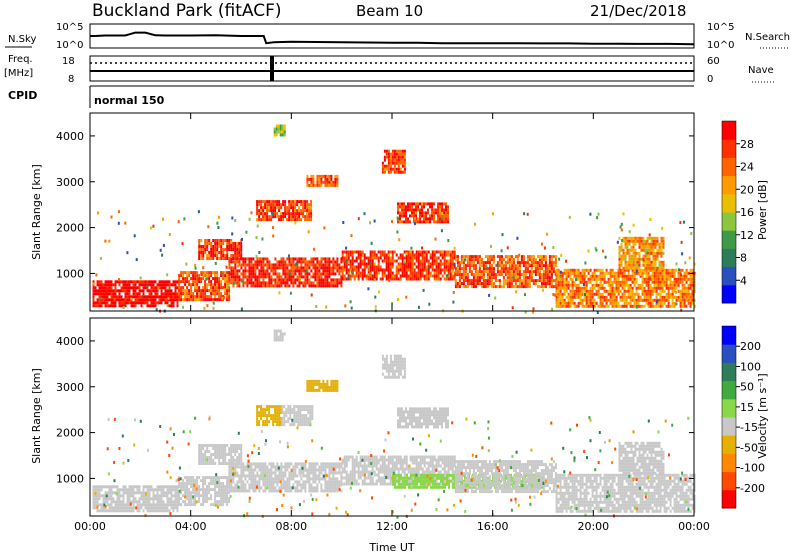 The image size is (800, 554). What do you see at coordinates (743, 280) in the screenshot?
I see `power-colorbar-tick-label: 4` at bounding box center [743, 280].